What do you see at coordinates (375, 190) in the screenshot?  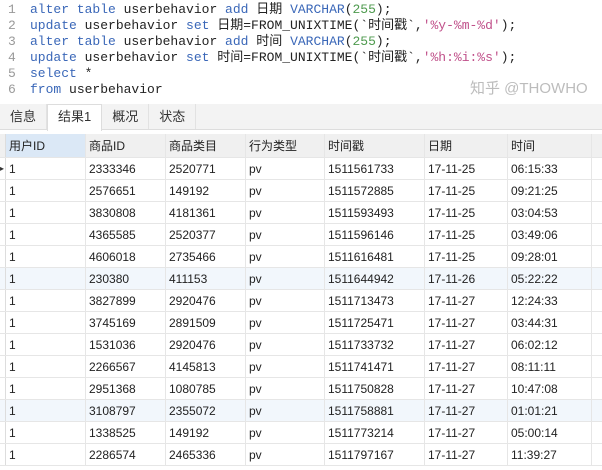 I see `table-cell: 1511572885` at bounding box center [375, 190].